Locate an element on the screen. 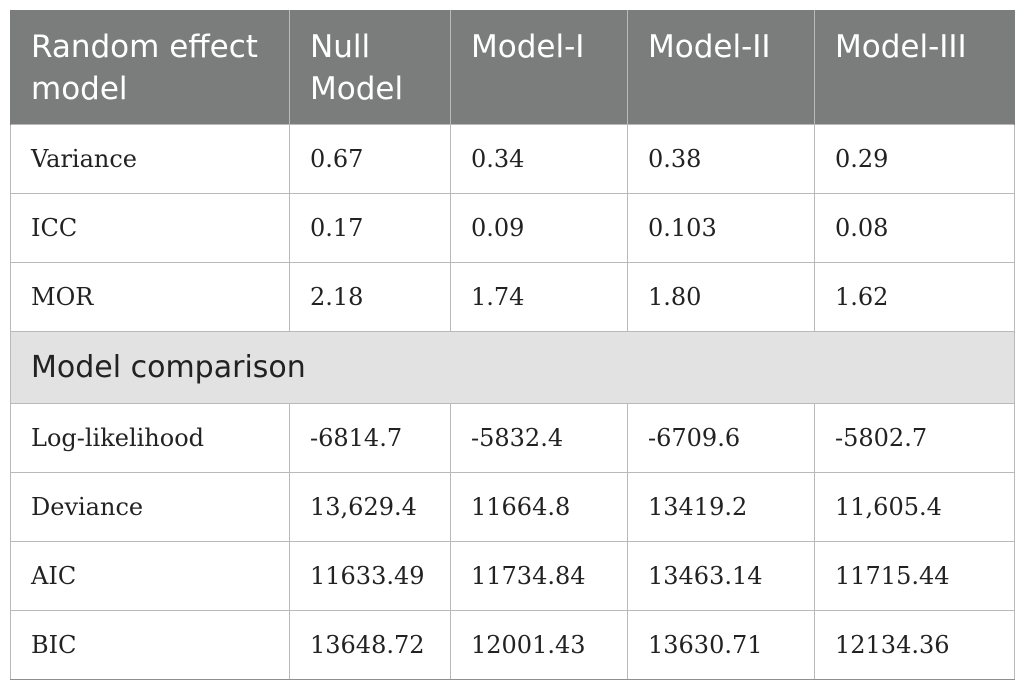 The image size is (1025, 692). row-label: AIC is located at coordinates (150, 576).